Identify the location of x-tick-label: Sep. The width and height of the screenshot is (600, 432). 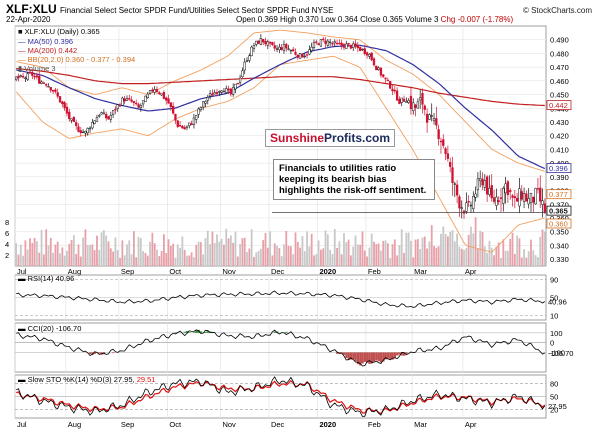
(127, 271).